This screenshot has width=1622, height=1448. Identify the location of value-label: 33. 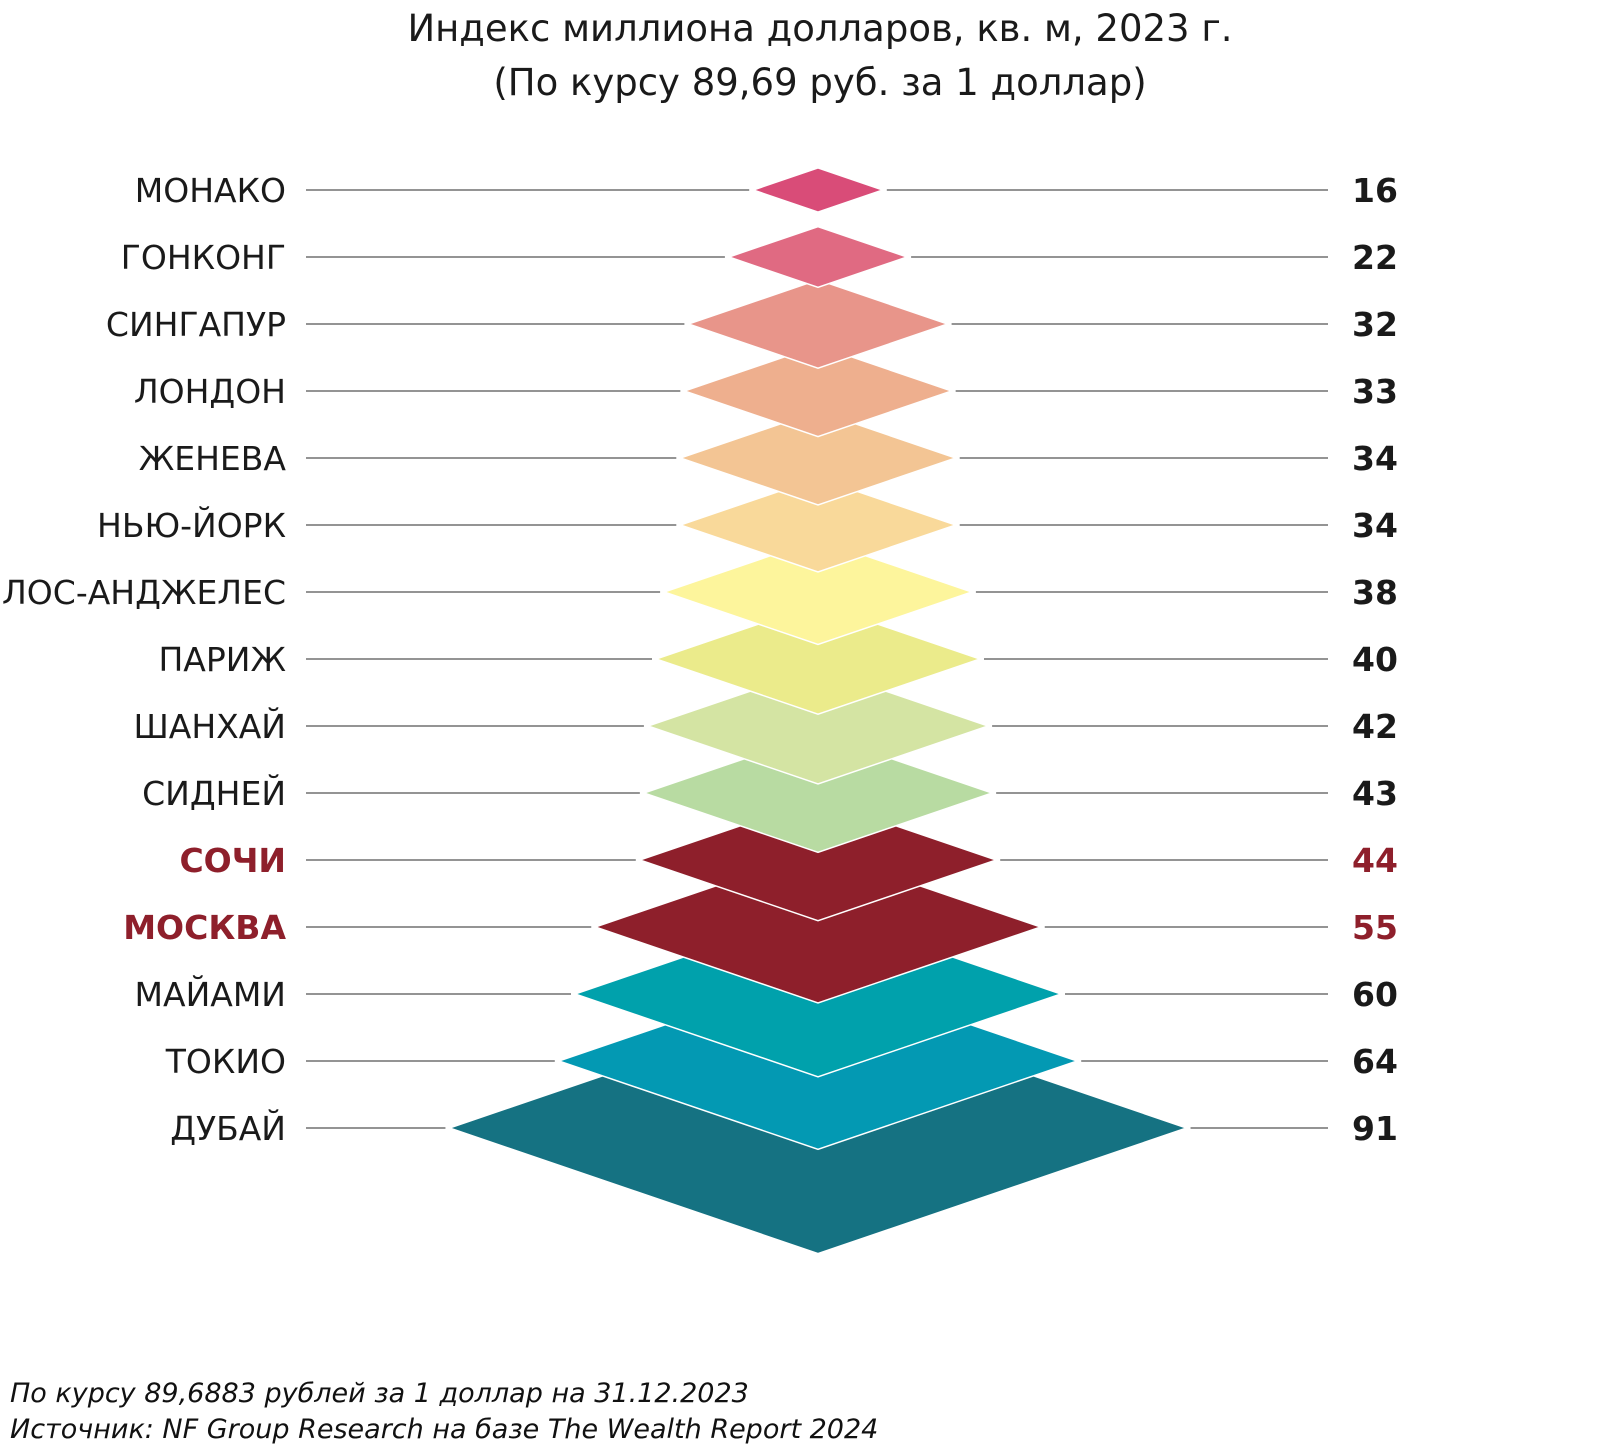
(1375, 391).